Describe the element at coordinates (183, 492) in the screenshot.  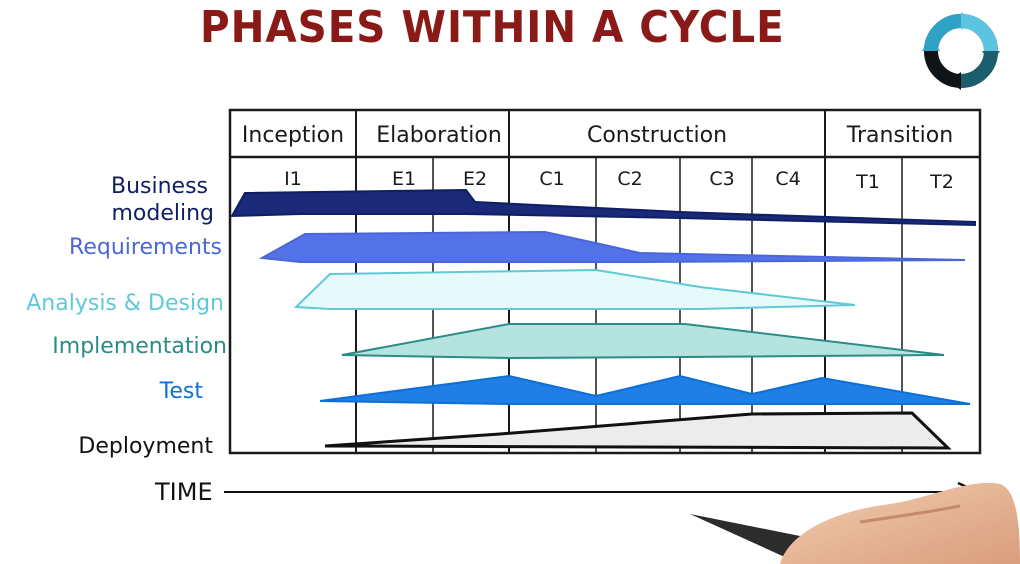
I see `time-axis-label: TIME` at that location.